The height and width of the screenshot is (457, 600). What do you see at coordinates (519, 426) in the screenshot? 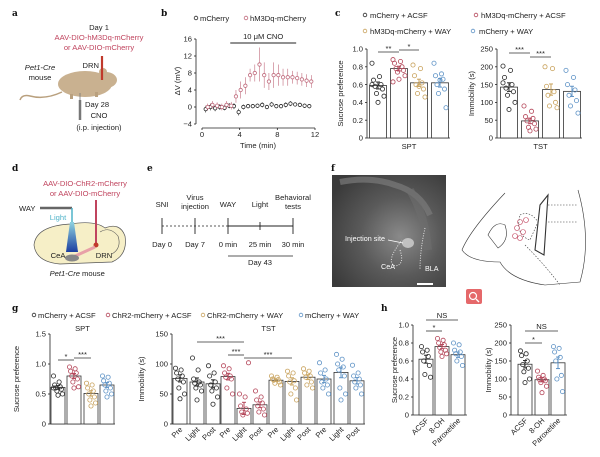
I see `category-label: ACSF` at bounding box center [519, 426].